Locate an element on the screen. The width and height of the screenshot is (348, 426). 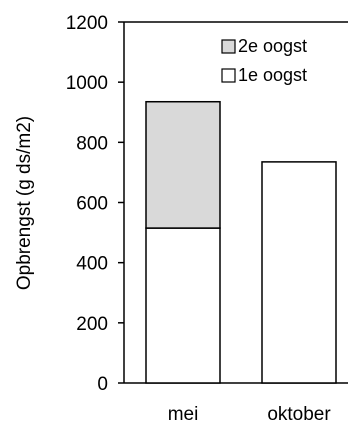
legend-label-1e-oogst: 1e oogst is located at coordinates (272, 75).